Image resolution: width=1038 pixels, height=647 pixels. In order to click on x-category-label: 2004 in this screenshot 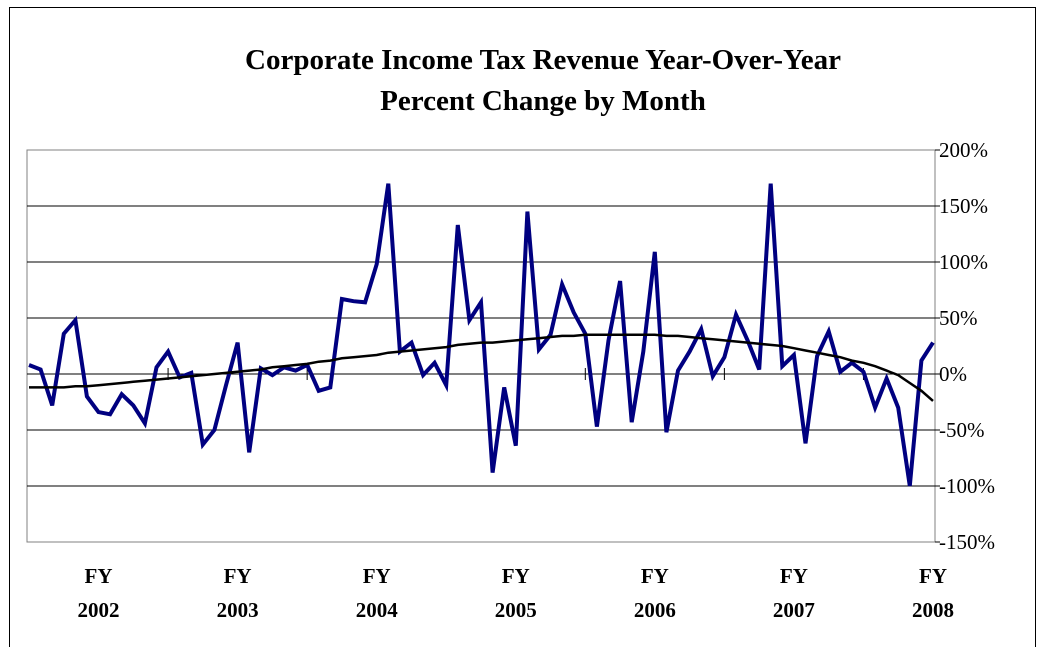, I will do `click(377, 610)`.